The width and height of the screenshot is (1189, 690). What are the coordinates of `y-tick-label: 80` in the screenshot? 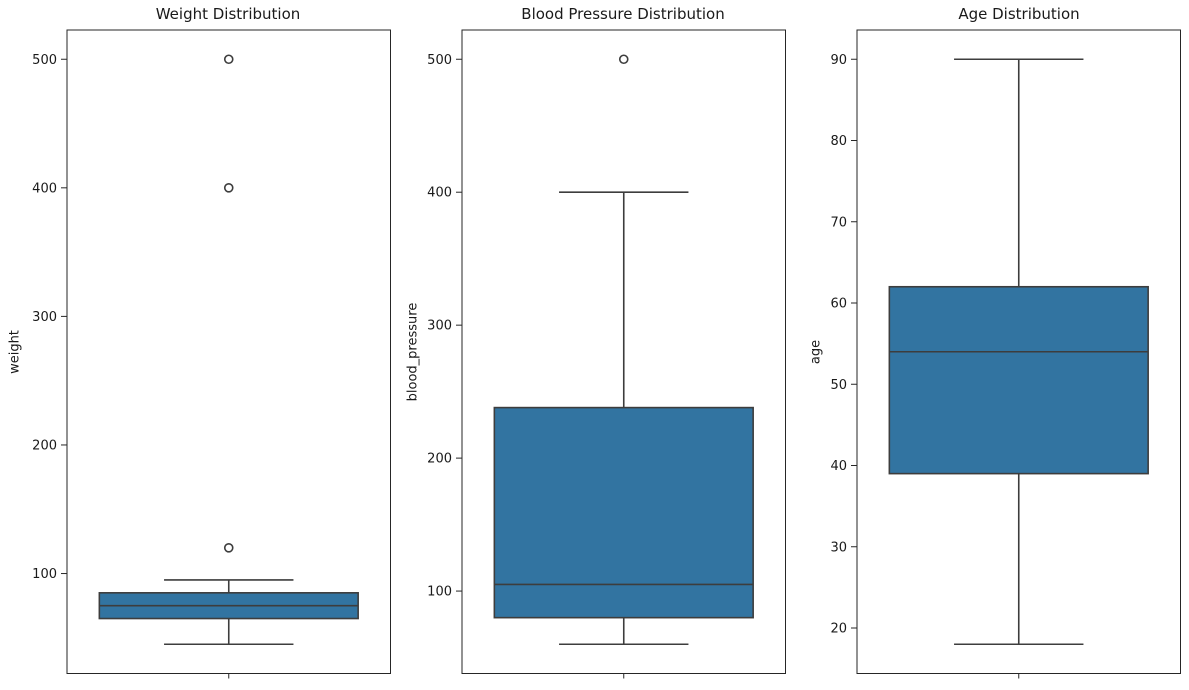 It's located at (838, 141).